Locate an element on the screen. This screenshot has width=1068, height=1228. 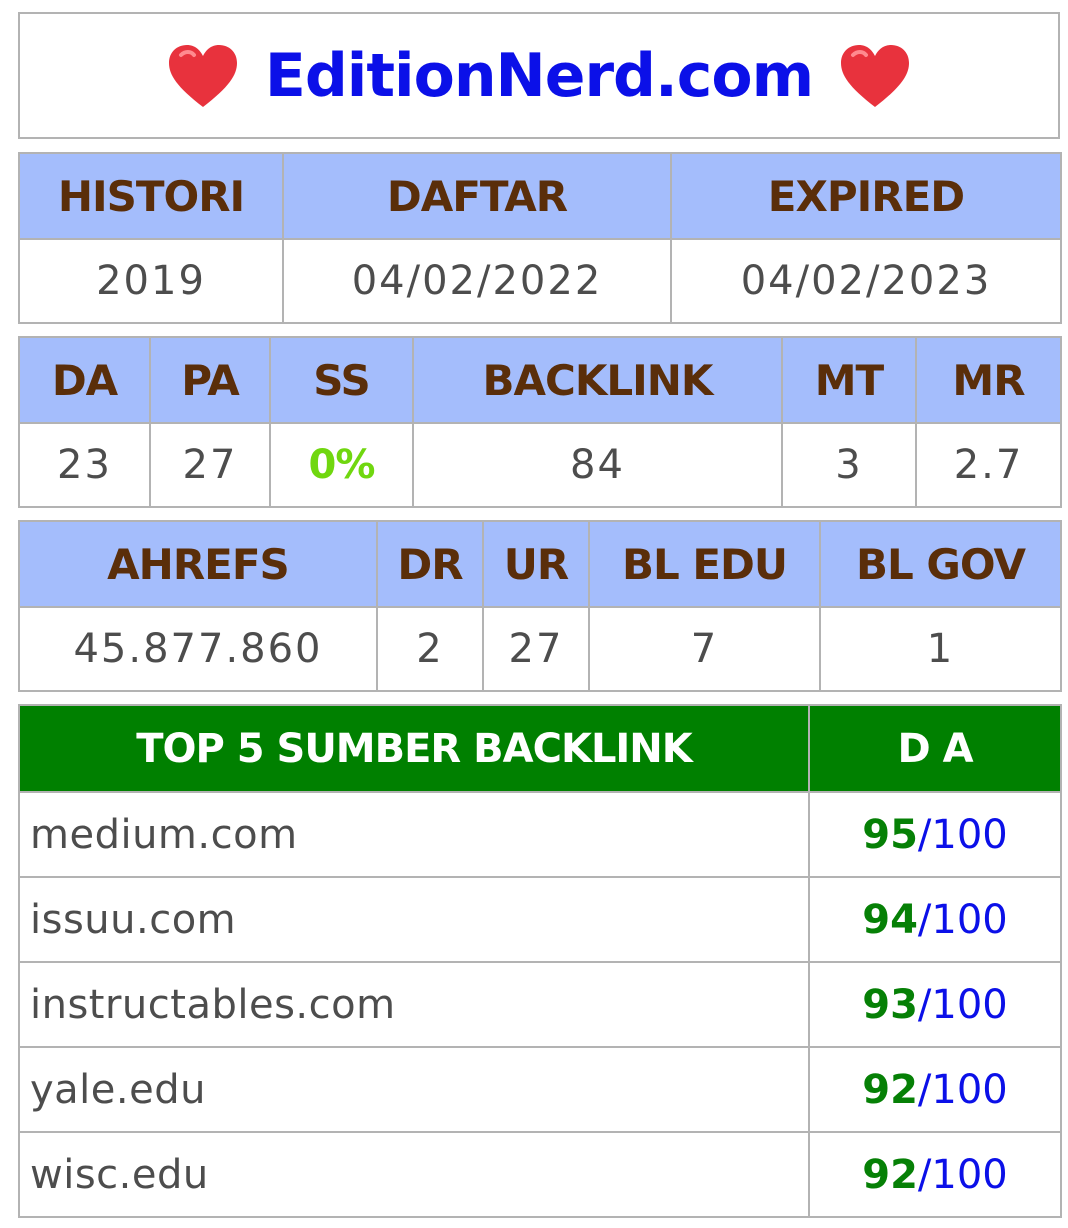
domain-info-header-row: HISTORI DAFTAR EXPIRED is located at coordinates (540, 196).